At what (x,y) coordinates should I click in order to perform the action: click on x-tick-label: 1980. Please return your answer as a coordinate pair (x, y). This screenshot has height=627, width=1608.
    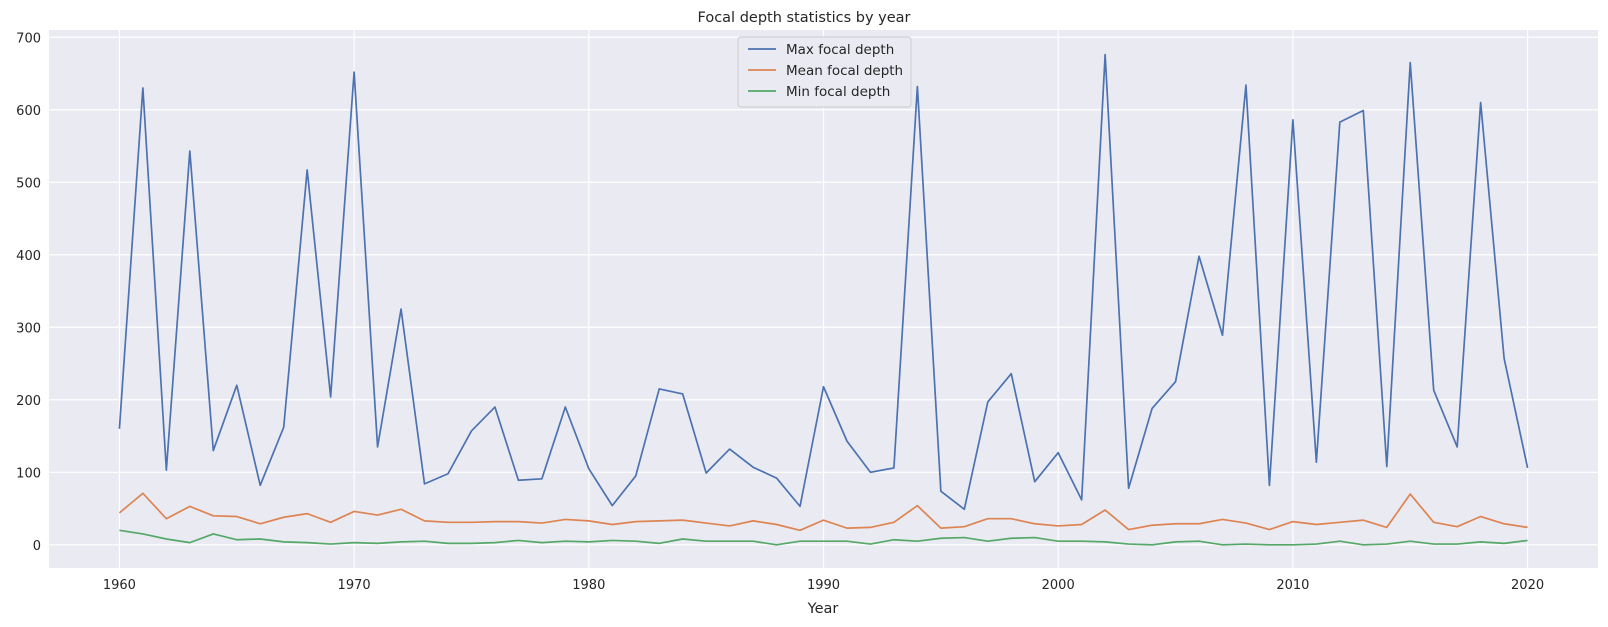
    Looking at the image, I should click on (588, 585).